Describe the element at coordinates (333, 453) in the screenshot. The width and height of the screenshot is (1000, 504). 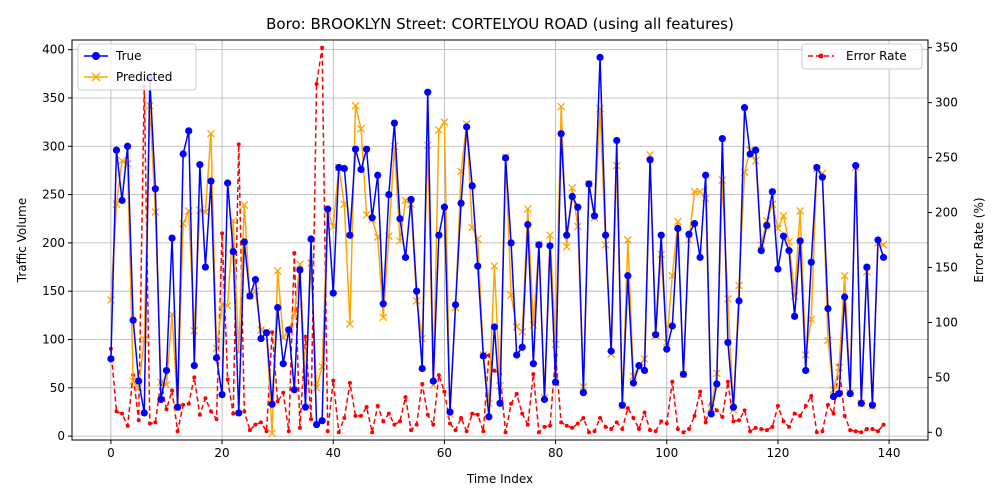
I see `x-tick-label: 40` at that location.